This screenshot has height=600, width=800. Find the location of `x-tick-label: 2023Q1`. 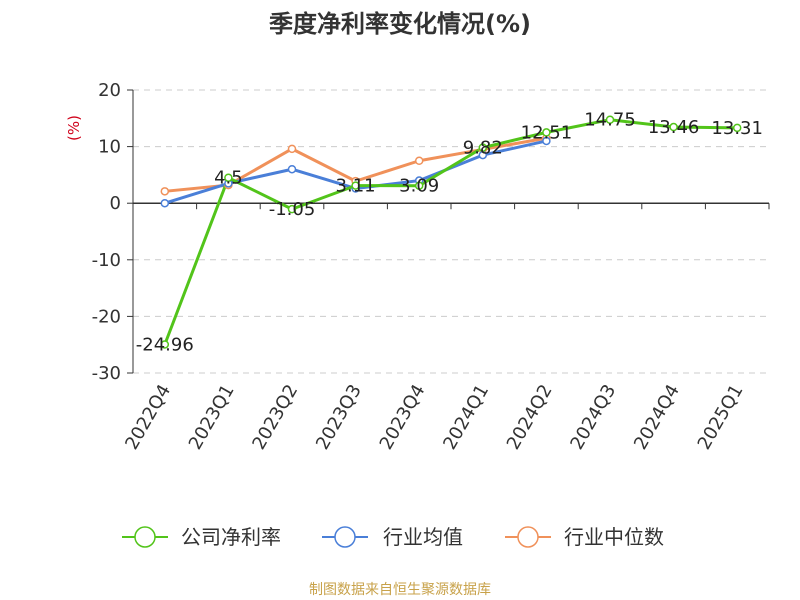

x-tick-label: 2023Q1 is located at coordinates (212, 417).